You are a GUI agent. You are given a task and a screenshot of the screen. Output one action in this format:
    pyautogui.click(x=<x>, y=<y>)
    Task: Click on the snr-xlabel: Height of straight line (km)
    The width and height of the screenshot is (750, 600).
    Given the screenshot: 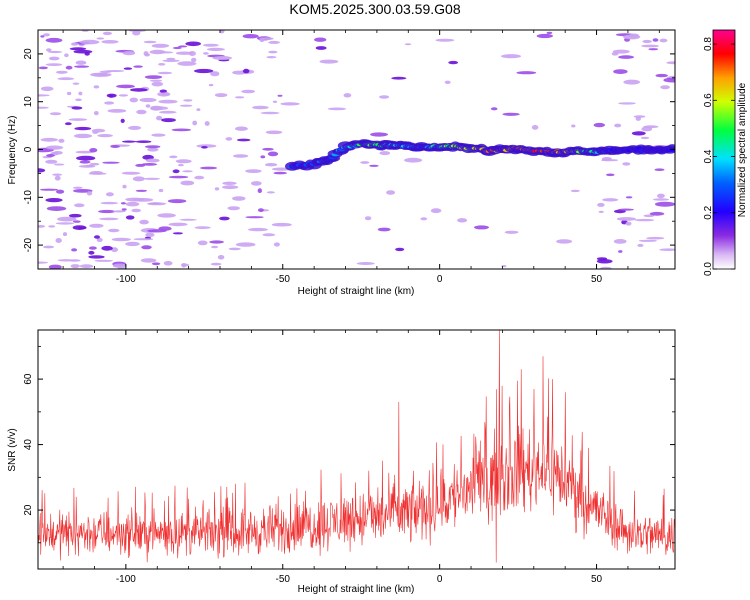 What is the action you would take?
    pyautogui.click(x=356, y=589)
    